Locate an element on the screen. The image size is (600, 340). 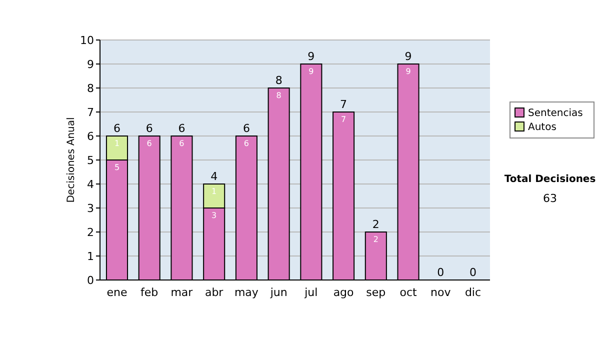
y-tick-label: 10 is located at coordinates (87, 40).